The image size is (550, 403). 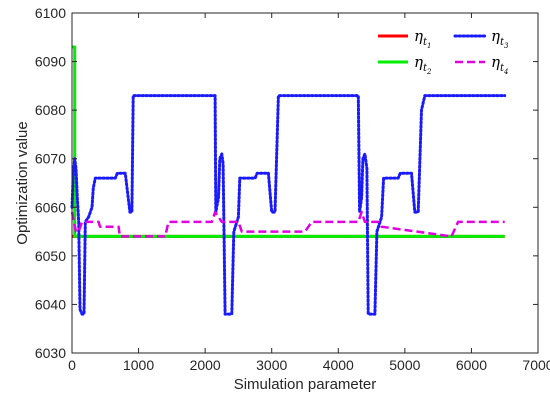 What do you see at coordinates (443, 51) in the screenshot?
I see `legend: ηt1 ηt2 ηt3 ηt4` at bounding box center [443, 51].